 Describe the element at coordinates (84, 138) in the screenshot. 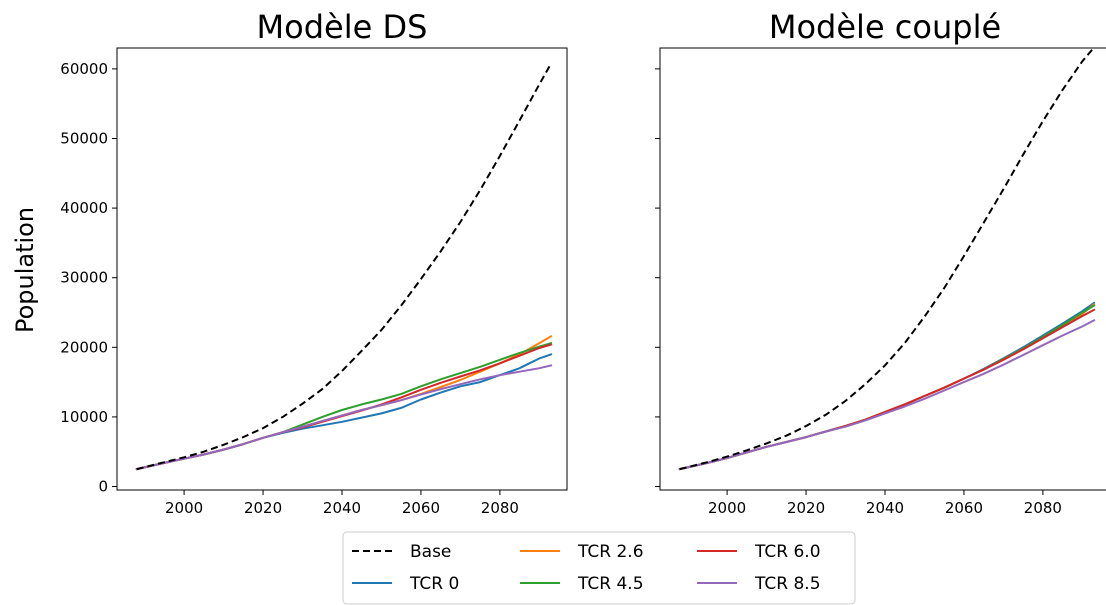

I see `y-tick-label: 50000` at that location.